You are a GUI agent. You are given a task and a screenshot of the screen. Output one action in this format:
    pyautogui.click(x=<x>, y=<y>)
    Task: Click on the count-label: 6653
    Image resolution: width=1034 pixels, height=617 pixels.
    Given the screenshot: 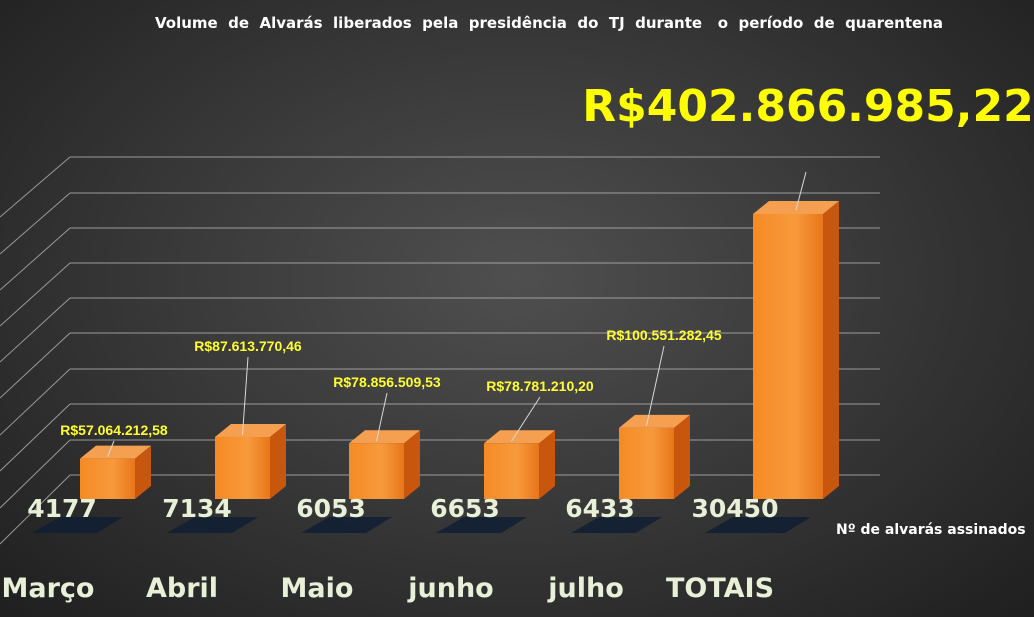 What is the action you would take?
    pyautogui.click(x=465, y=508)
    